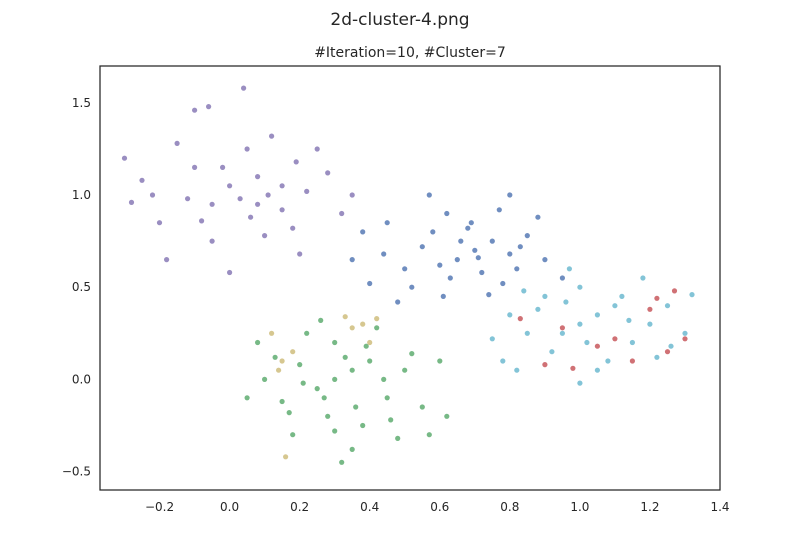  What do you see at coordinates (579, 507) in the screenshot?
I see `x-tick-label: 1.0` at bounding box center [579, 507].